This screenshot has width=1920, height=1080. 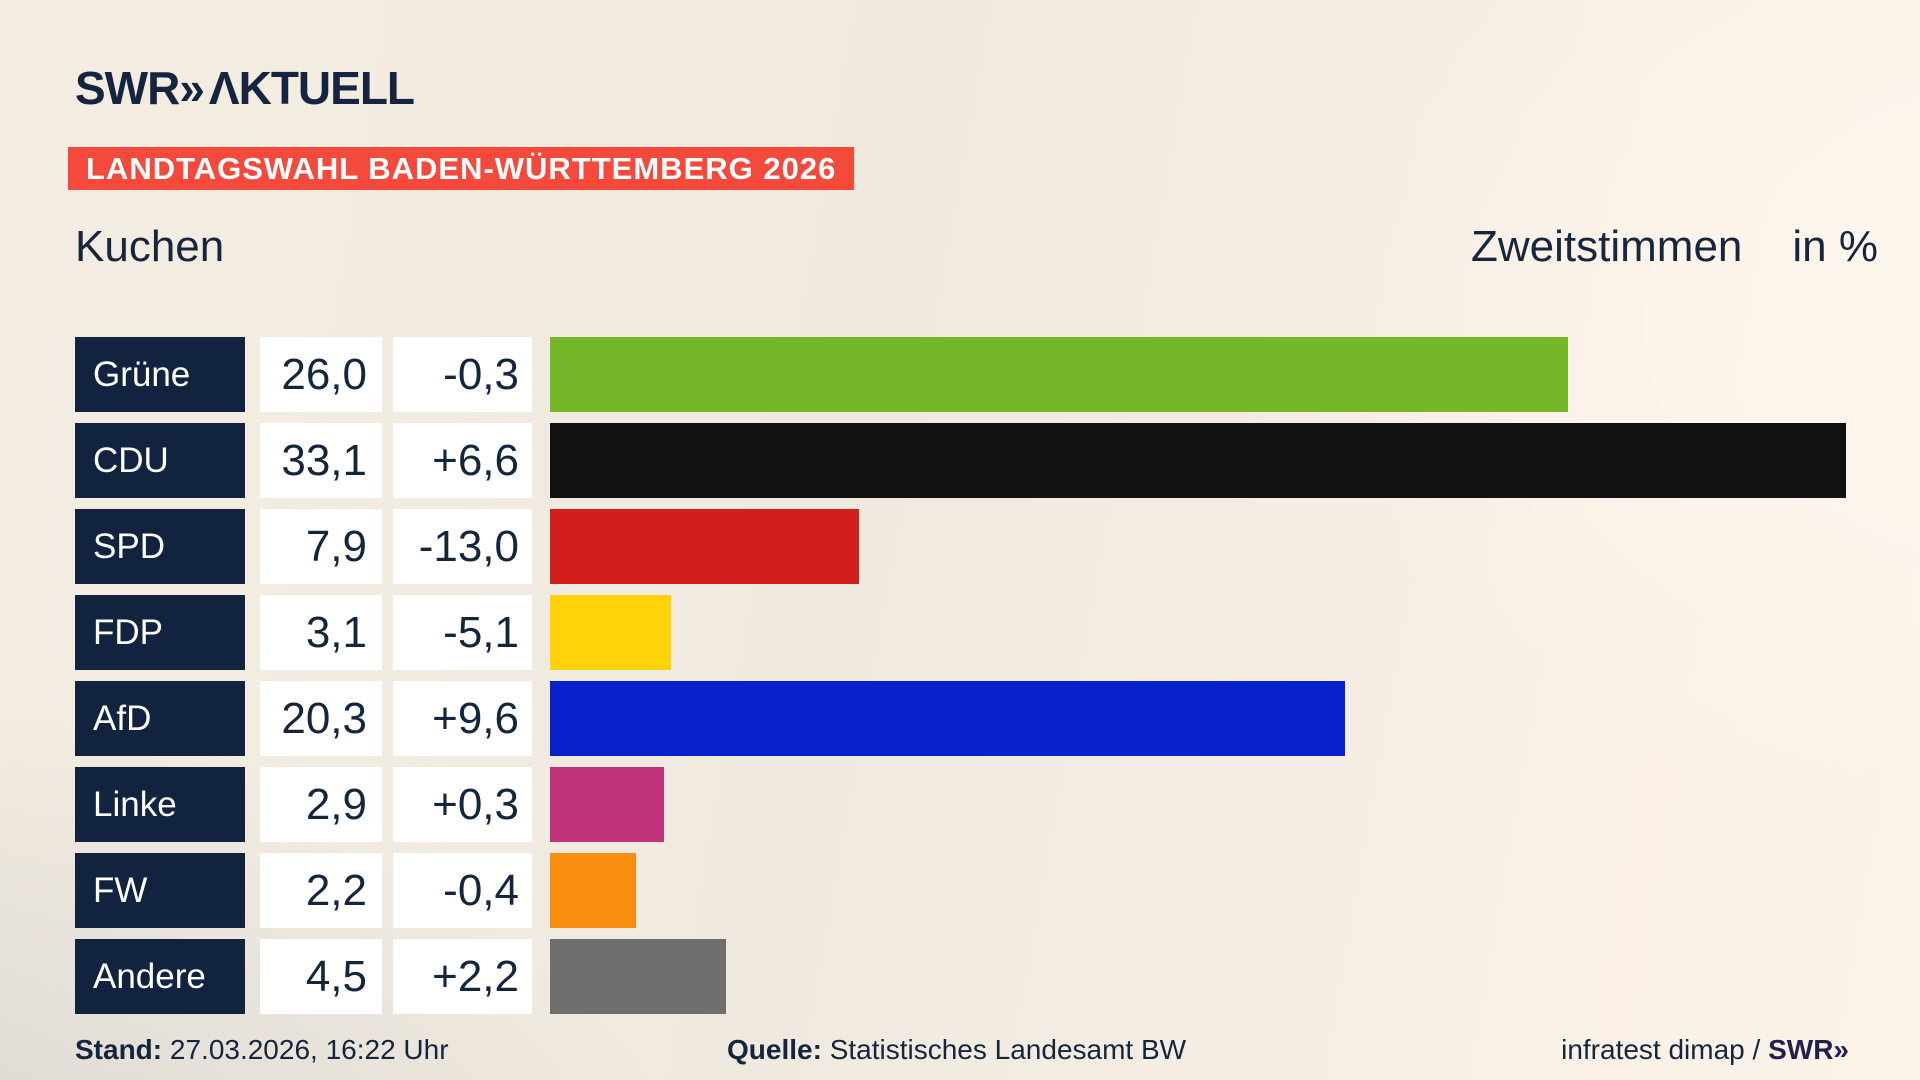 I want to click on party-diff: -0,4, so click(x=462, y=890).